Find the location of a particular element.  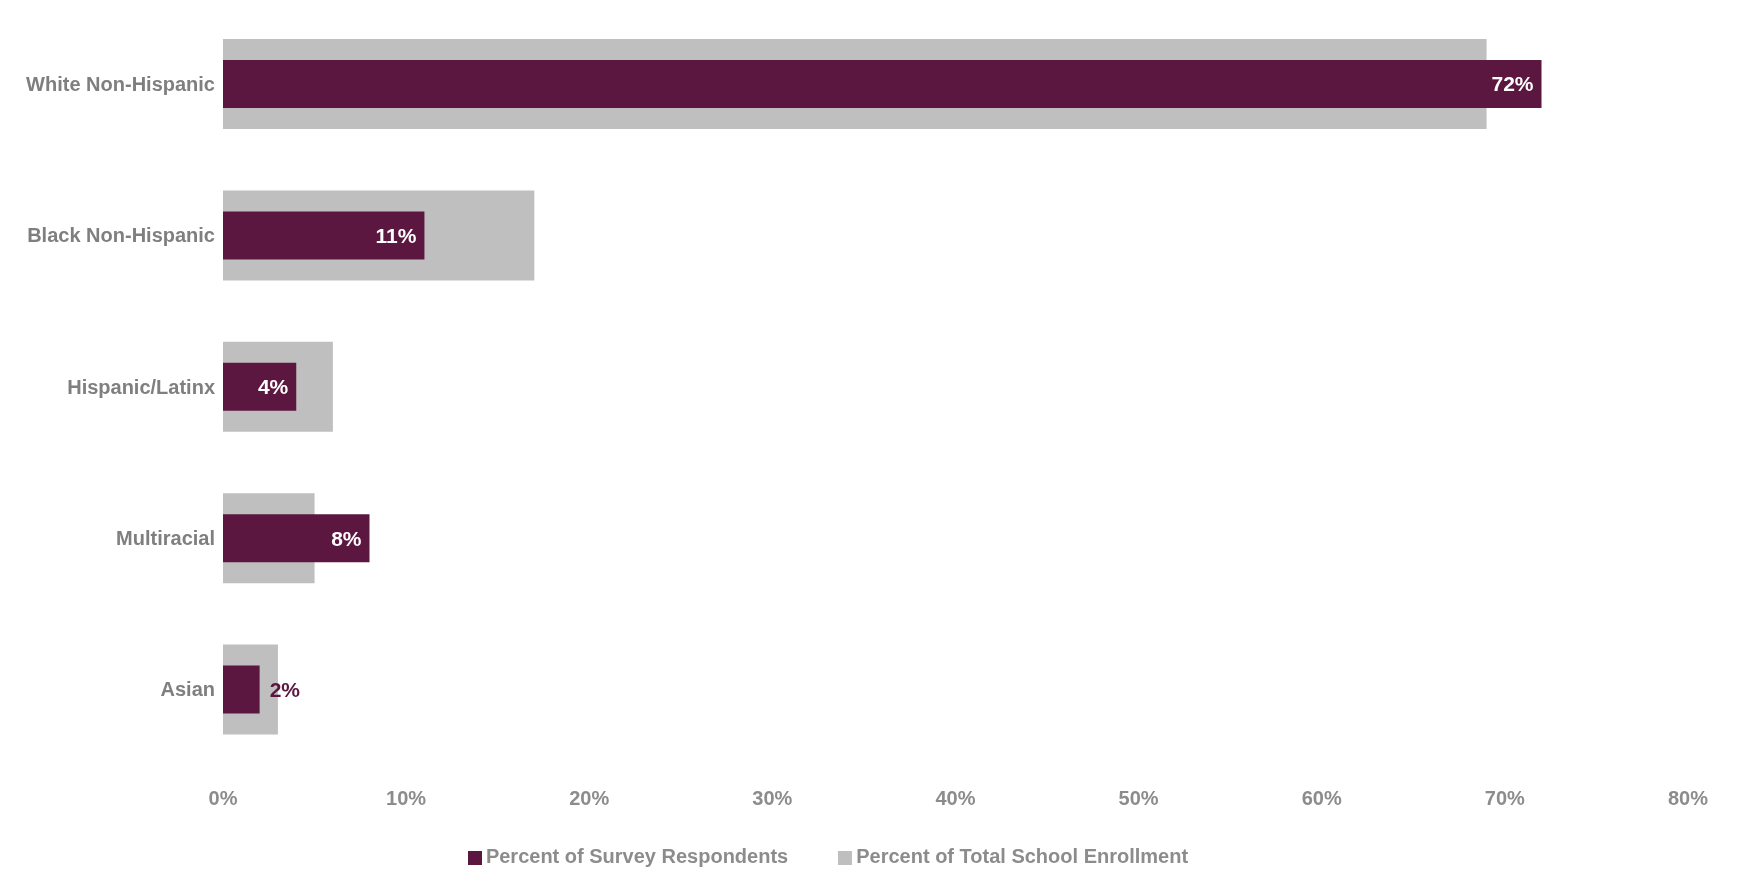

x-tick-label: 60% is located at coordinates (1321, 798).